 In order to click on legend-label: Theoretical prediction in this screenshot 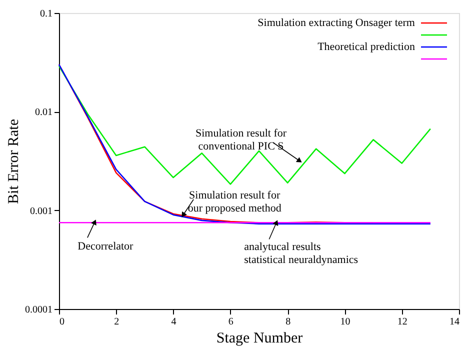, I will do `click(367, 47)`.